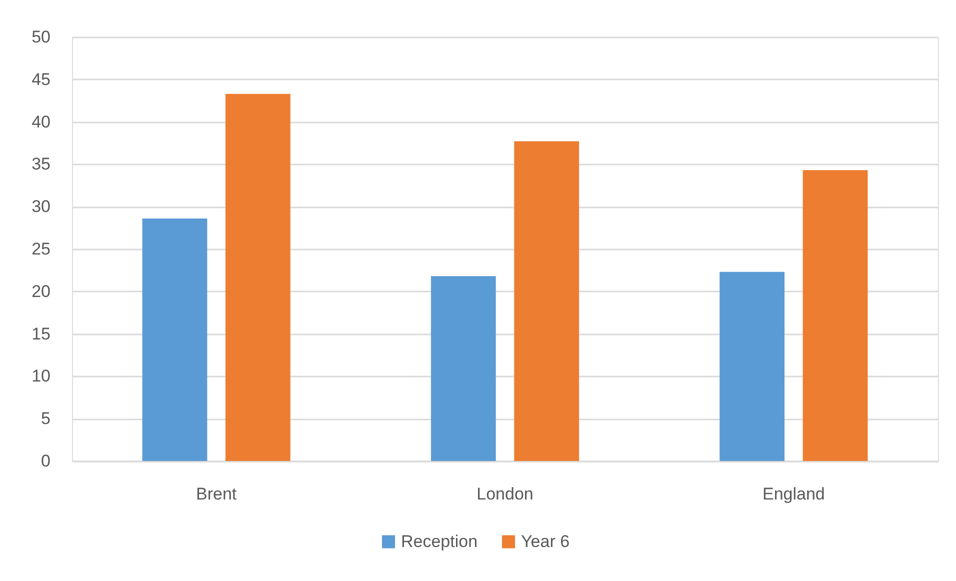 This screenshot has height=581, width=956. I want to click on y-tick-label: 15, so click(41, 334).